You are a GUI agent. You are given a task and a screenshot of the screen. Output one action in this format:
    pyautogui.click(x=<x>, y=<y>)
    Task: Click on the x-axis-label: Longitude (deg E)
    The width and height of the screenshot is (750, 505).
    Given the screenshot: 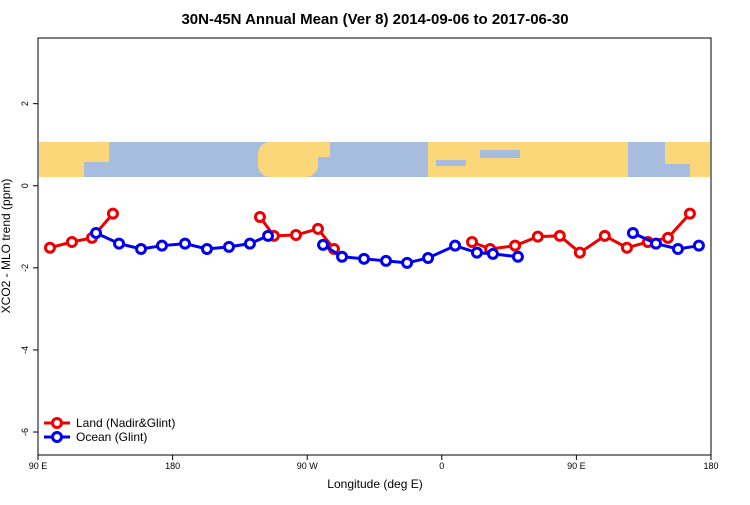 What is the action you would take?
    pyautogui.click(x=374, y=484)
    